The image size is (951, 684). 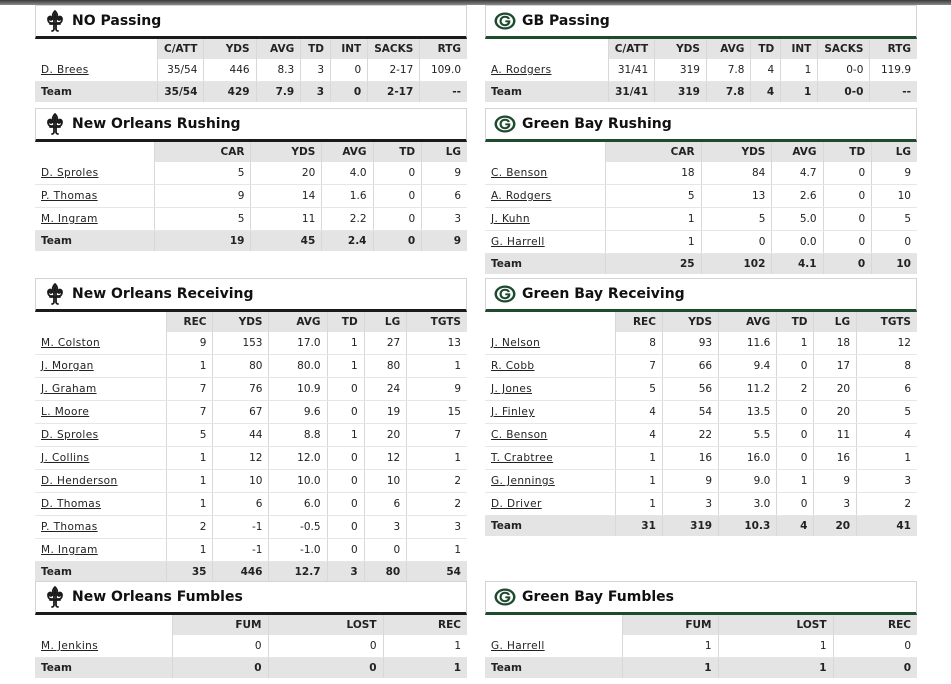 What do you see at coordinates (65, 458) in the screenshot?
I see `player-link: J. Collins` at bounding box center [65, 458].